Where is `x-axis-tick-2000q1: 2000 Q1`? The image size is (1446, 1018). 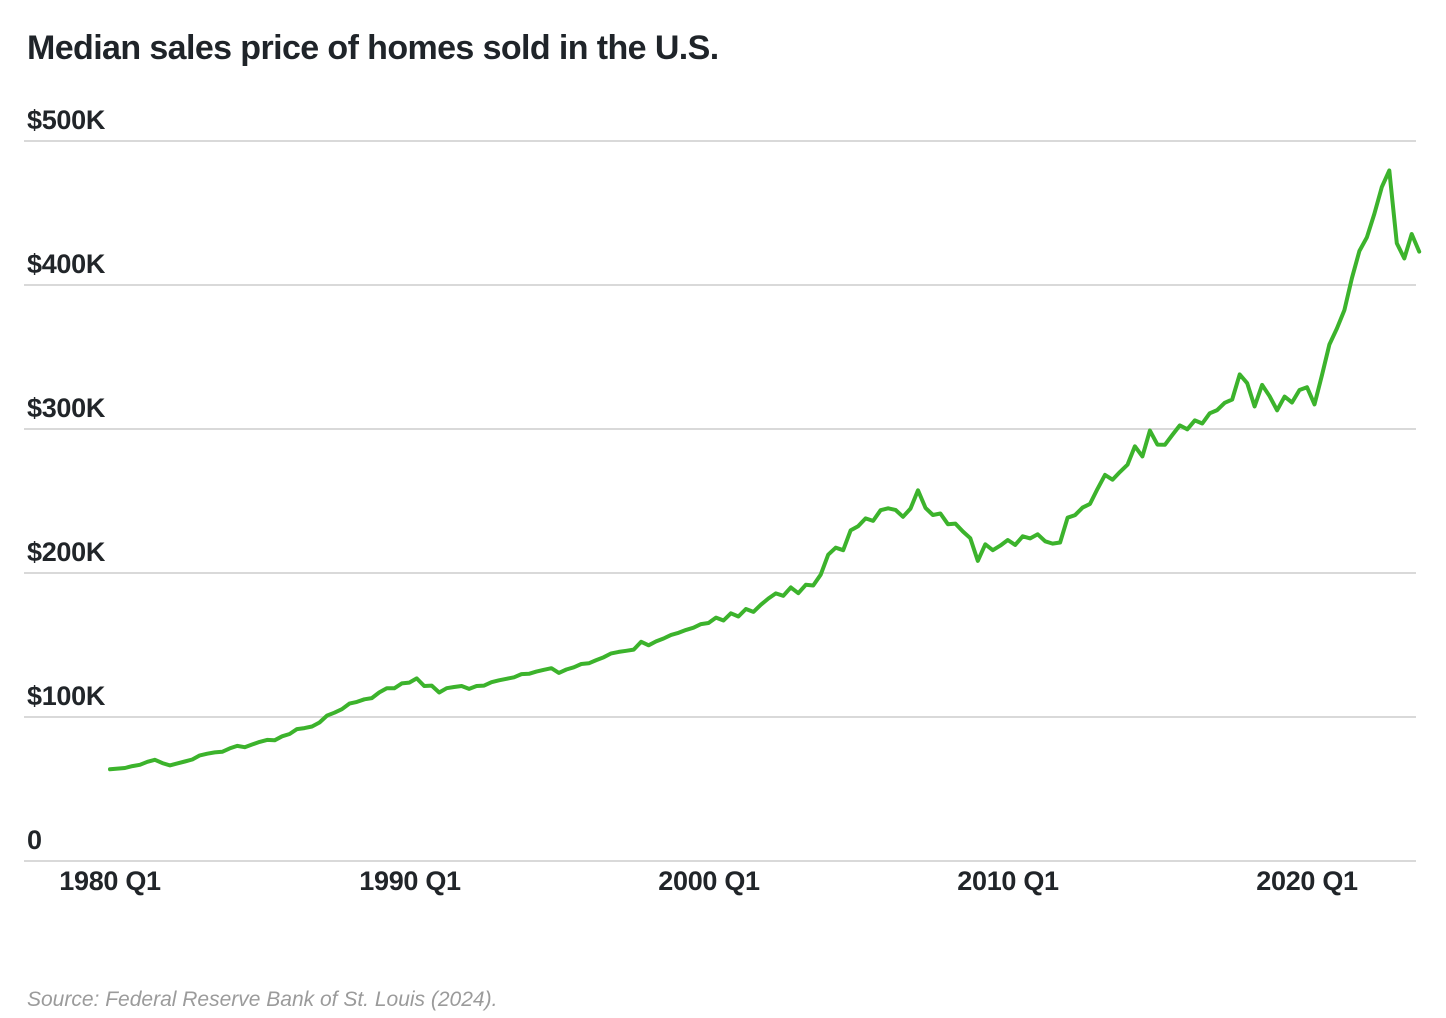 x-axis-tick-2000q1: 2000 Q1 is located at coordinates (709, 881).